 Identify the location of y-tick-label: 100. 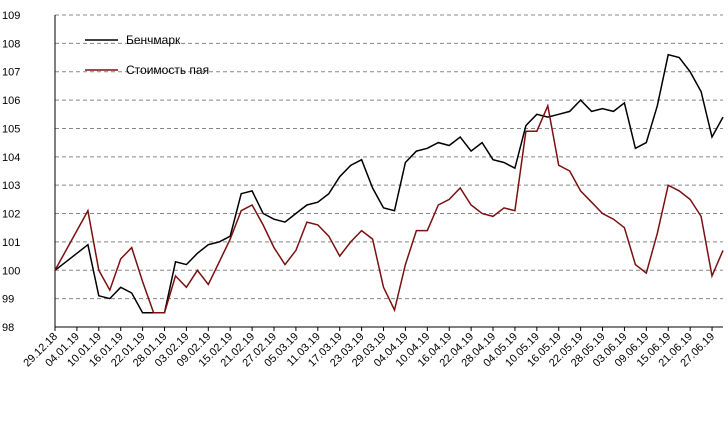
(11, 271).